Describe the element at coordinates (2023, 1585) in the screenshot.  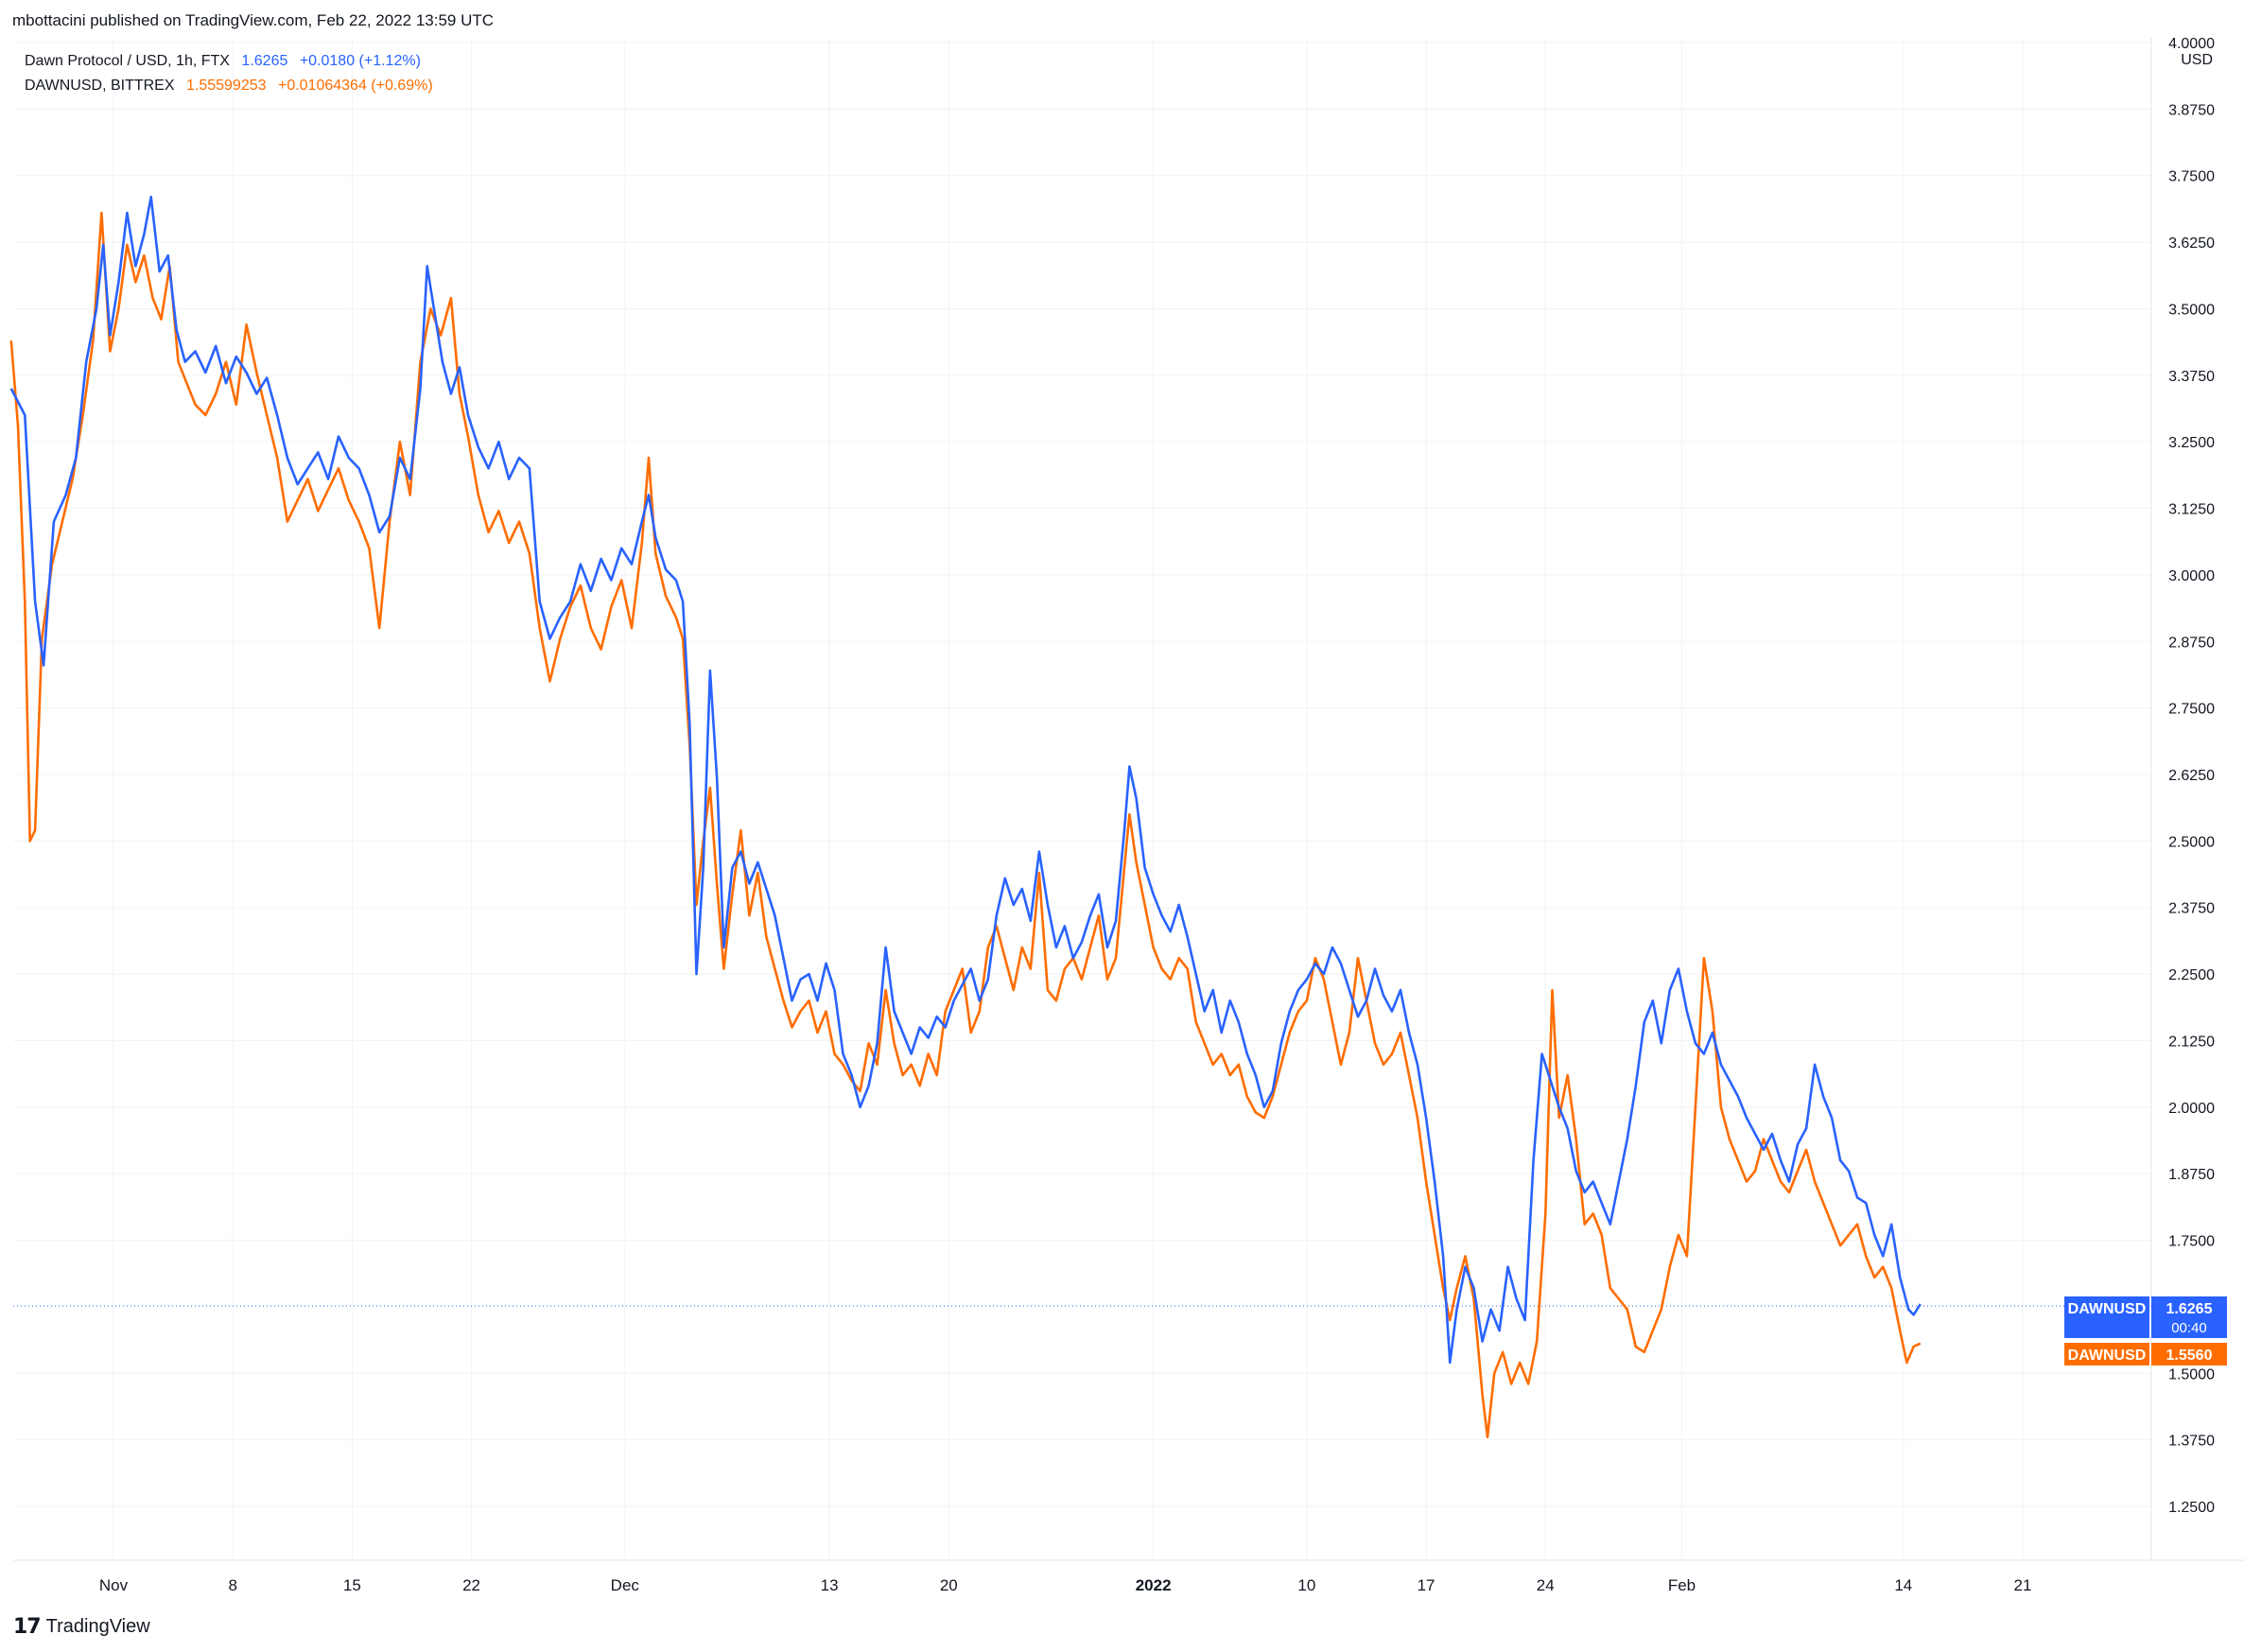
I see `x-tick-label: 21` at that location.